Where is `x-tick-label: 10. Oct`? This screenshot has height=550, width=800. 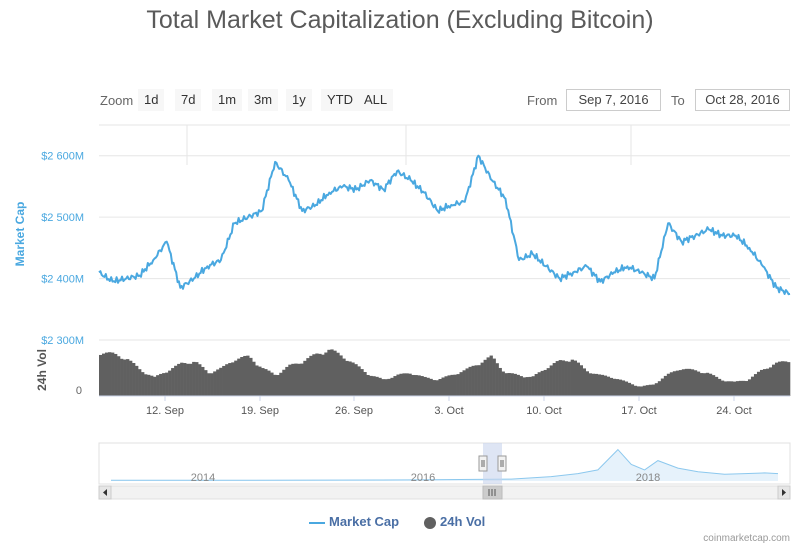
x-tick-label: 10. Oct is located at coordinates (543, 411).